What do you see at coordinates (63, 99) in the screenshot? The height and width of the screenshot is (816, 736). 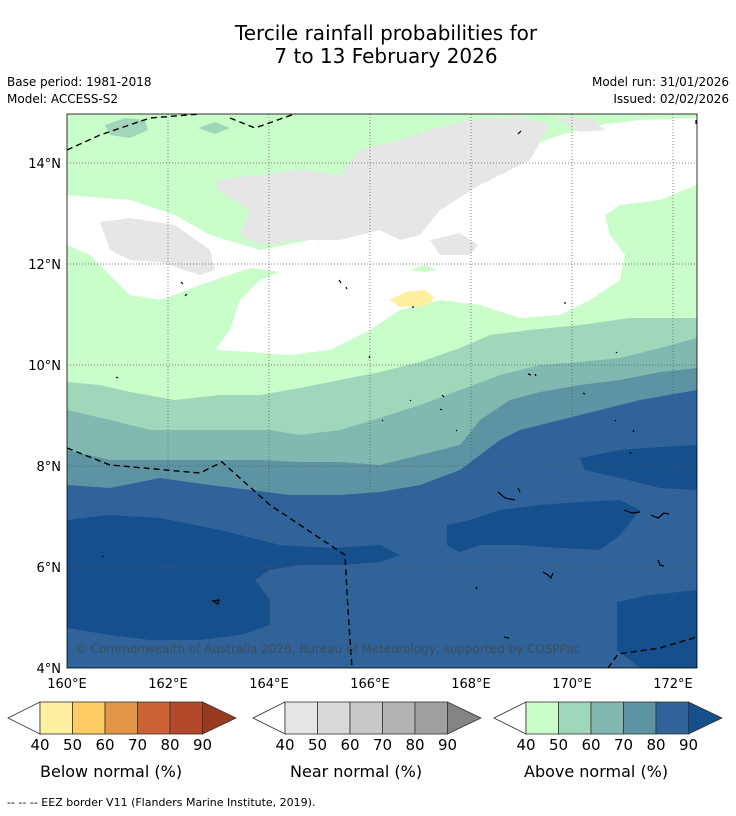 I see `model-name: Model: ACCESS-S2` at bounding box center [63, 99].